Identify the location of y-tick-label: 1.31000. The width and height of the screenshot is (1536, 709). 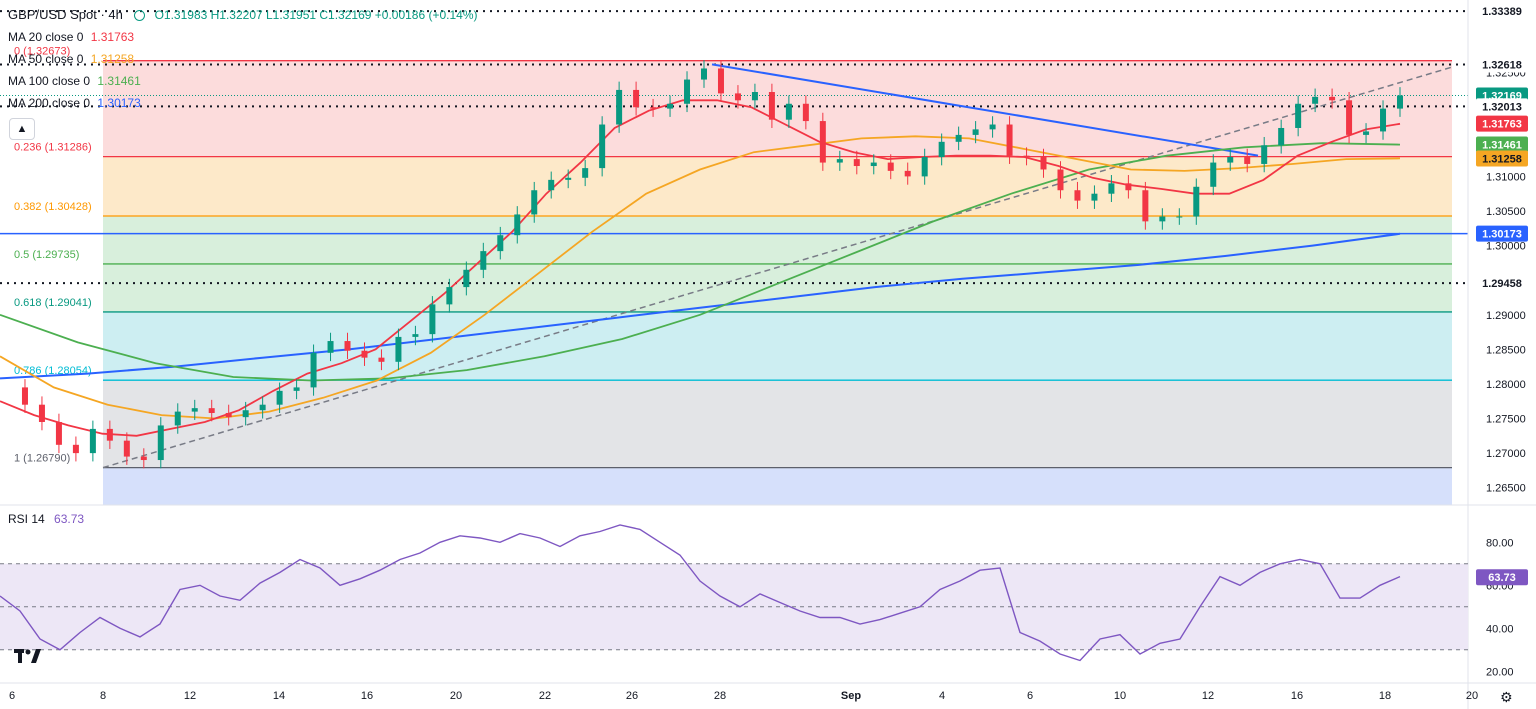
(1506, 177).